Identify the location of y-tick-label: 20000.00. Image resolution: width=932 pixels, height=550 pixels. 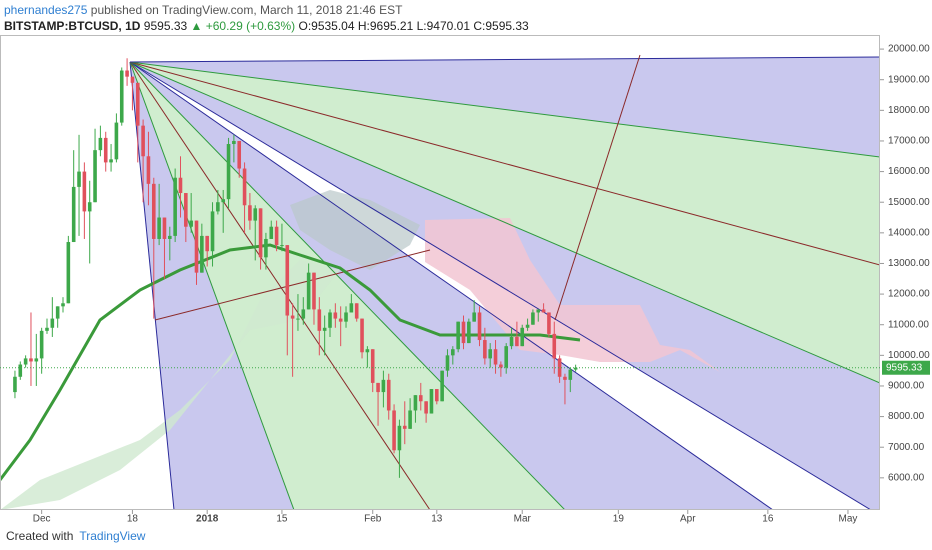
(909, 49).